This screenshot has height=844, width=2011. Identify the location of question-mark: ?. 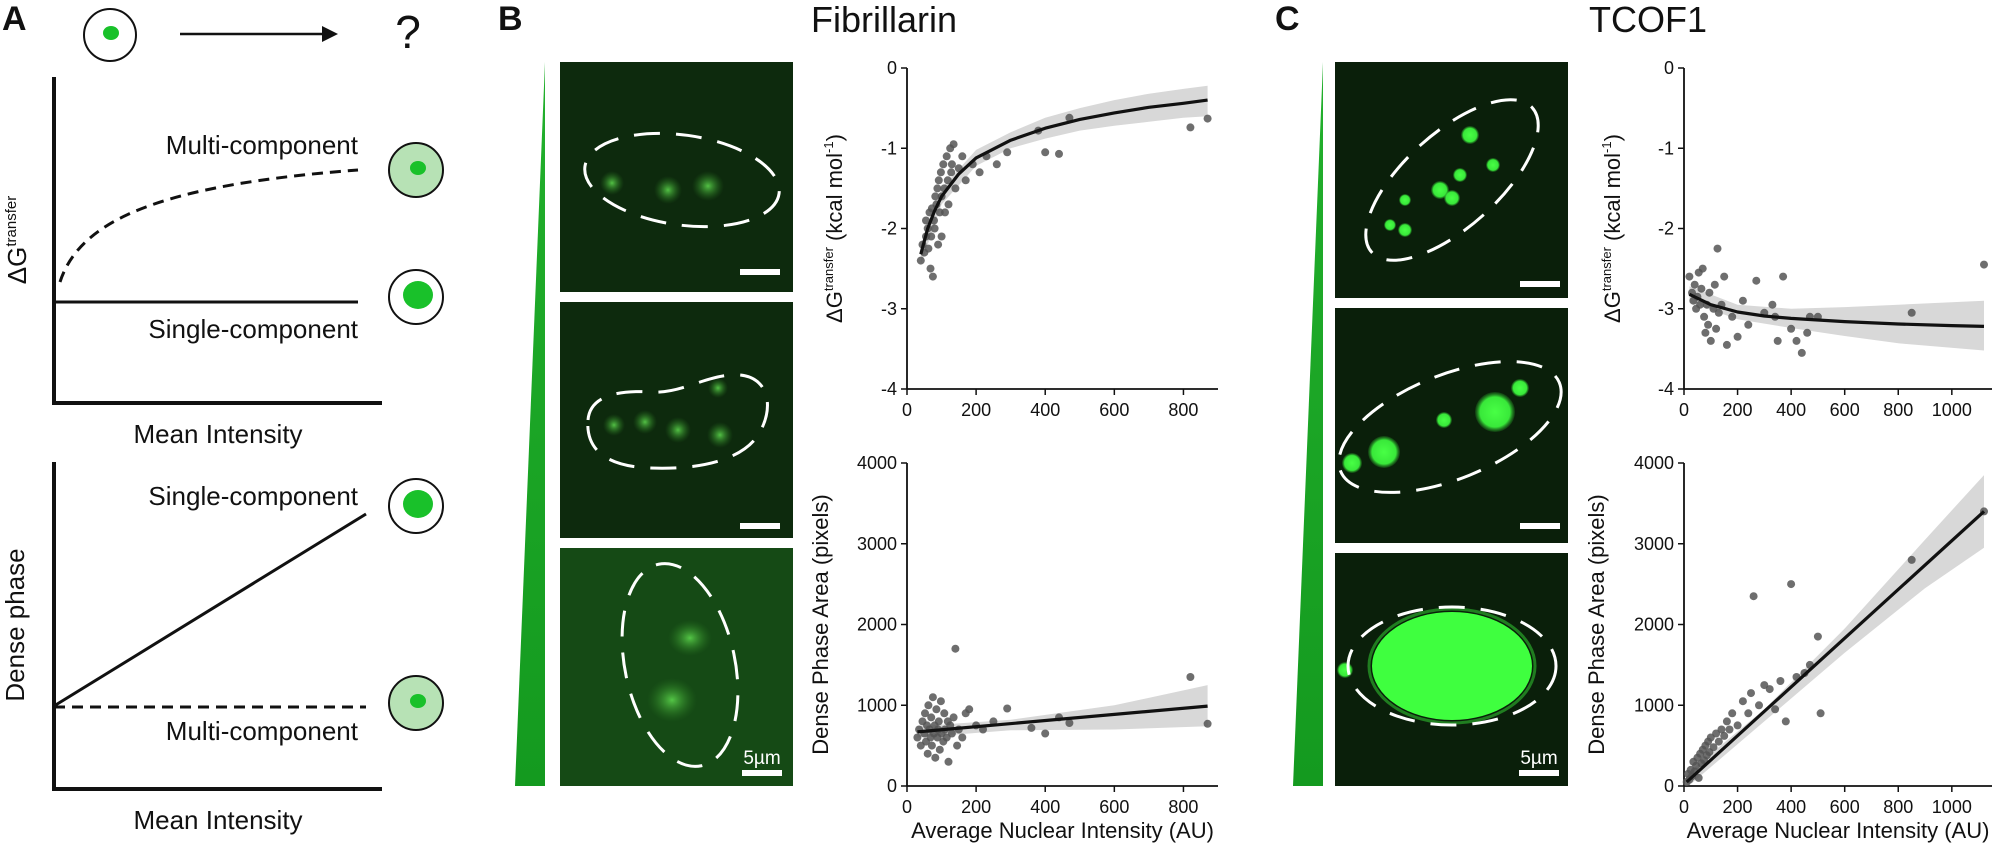
(408, 32).